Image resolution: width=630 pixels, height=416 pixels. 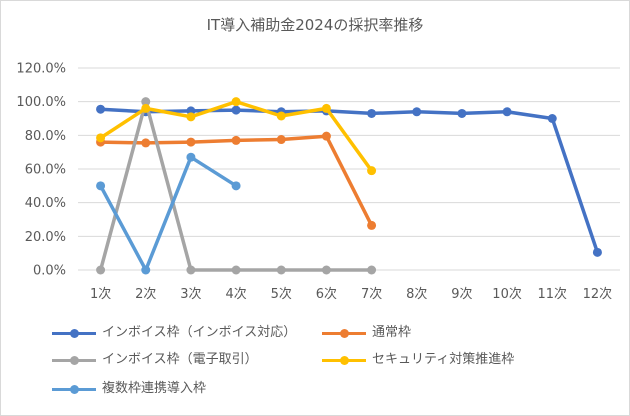 I want to click on legend-label: セキュリティ対策推進枠, so click(x=443, y=359).